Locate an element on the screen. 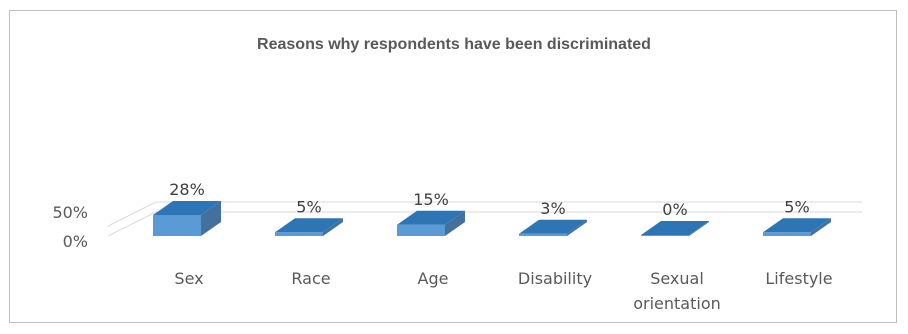 The width and height of the screenshot is (908, 334). data-labels: 28% 5% 15% 3% 0% 5% is located at coordinates (489, 199).